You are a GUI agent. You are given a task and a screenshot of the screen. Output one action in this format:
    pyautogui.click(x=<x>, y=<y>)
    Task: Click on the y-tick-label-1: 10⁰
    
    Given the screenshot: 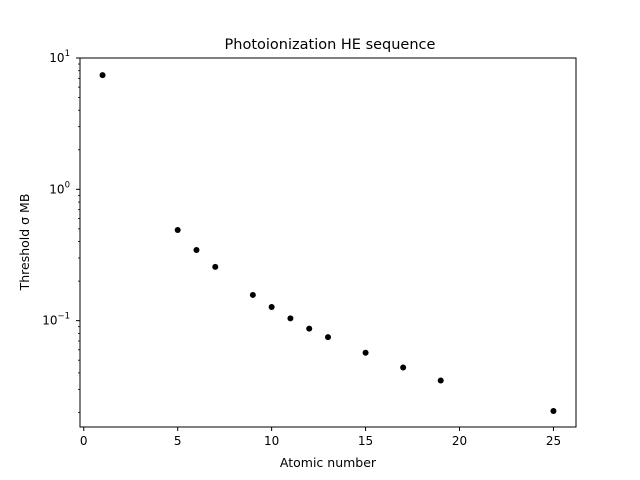 What is the action you would take?
    pyautogui.click(x=59, y=188)
    